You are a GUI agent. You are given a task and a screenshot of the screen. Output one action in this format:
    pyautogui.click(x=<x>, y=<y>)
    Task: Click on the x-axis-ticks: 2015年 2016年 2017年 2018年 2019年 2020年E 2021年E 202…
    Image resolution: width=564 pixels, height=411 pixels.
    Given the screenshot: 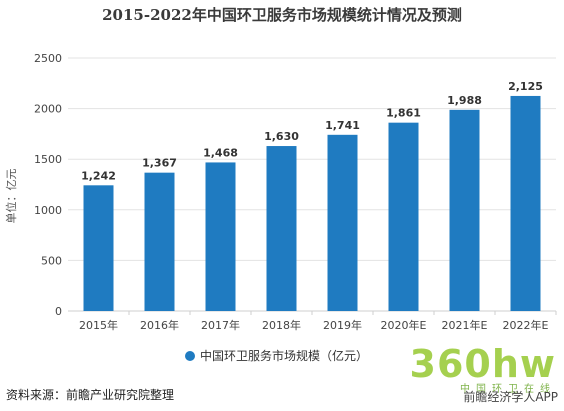 What is the action you would take?
    pyautogui.click(x=318, y=321)
    